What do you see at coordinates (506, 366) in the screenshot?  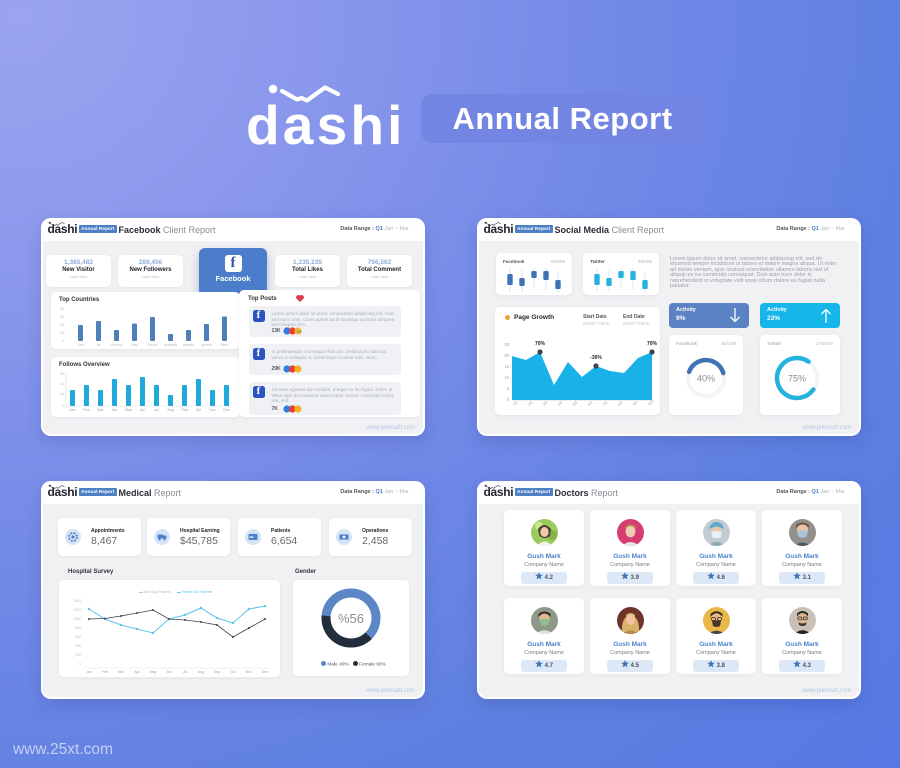 I see `svg-text: 15` at bounding box center [506, 366].